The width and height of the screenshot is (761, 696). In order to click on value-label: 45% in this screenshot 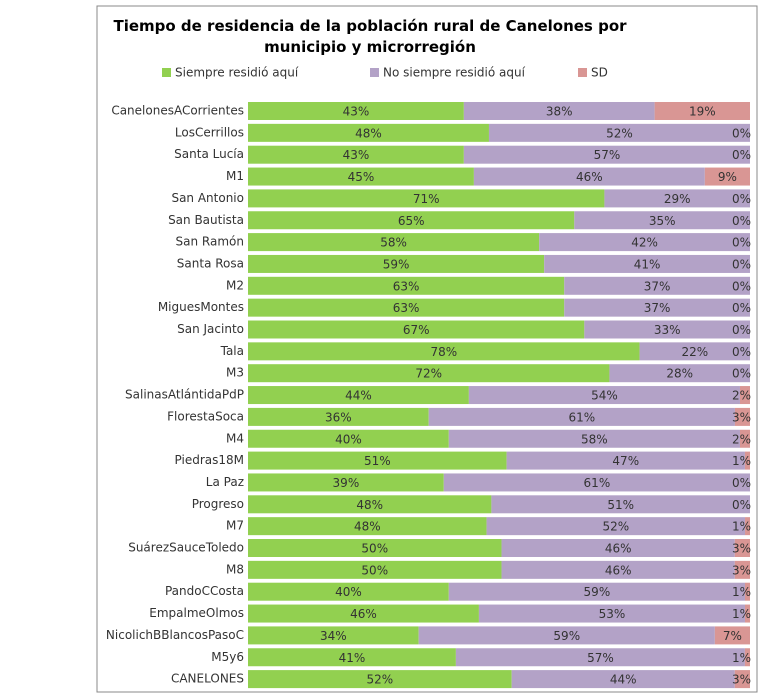, I will do `click(361, 177)`.